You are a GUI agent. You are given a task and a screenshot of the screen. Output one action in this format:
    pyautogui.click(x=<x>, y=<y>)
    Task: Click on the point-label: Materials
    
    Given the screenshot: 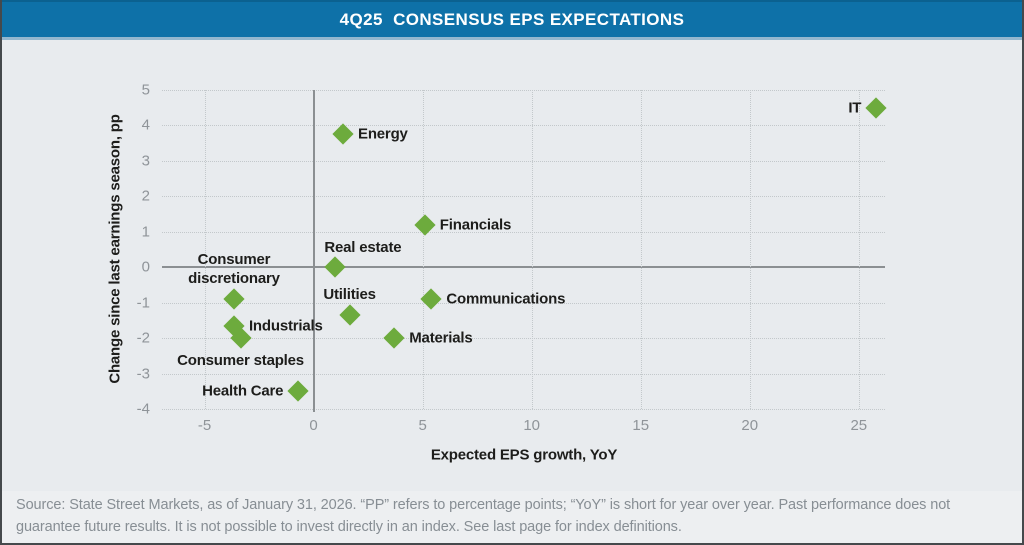 What is the action you would take?
    pyautogui.click(x=441, y=338)
    